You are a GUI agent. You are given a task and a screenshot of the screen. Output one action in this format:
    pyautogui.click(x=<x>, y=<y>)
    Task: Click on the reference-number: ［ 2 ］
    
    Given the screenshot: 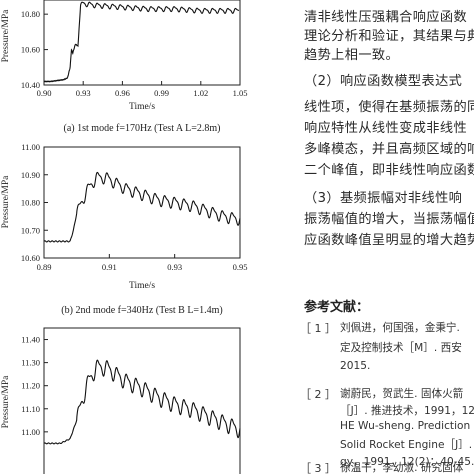 What is the action you would take?
    pyautogui.click(x=318, y=394)
    